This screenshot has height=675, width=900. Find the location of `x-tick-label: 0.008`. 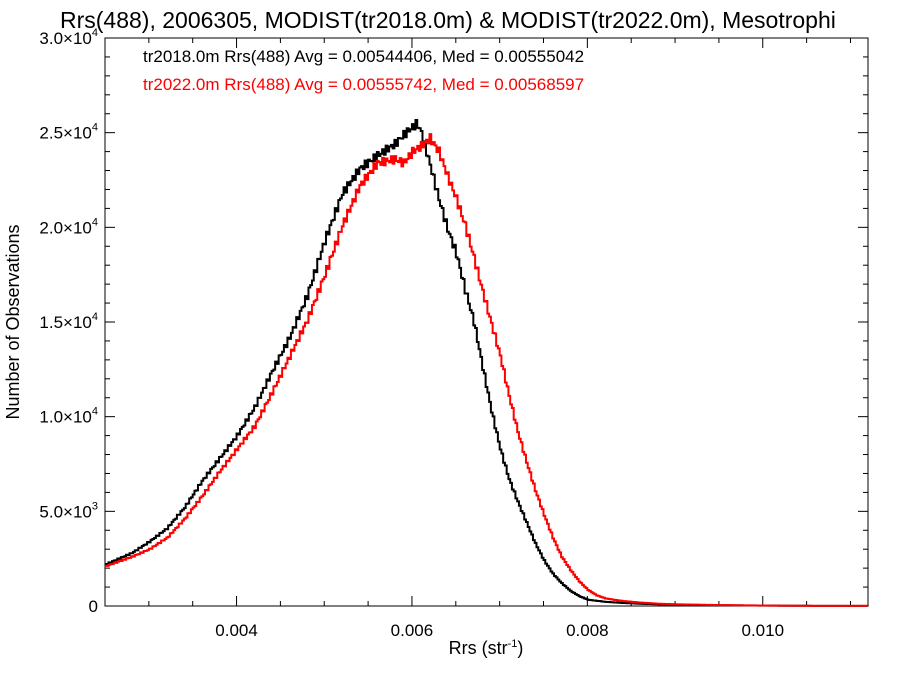

x-tick-label: 0.008 is located at coordinates (587, 630).